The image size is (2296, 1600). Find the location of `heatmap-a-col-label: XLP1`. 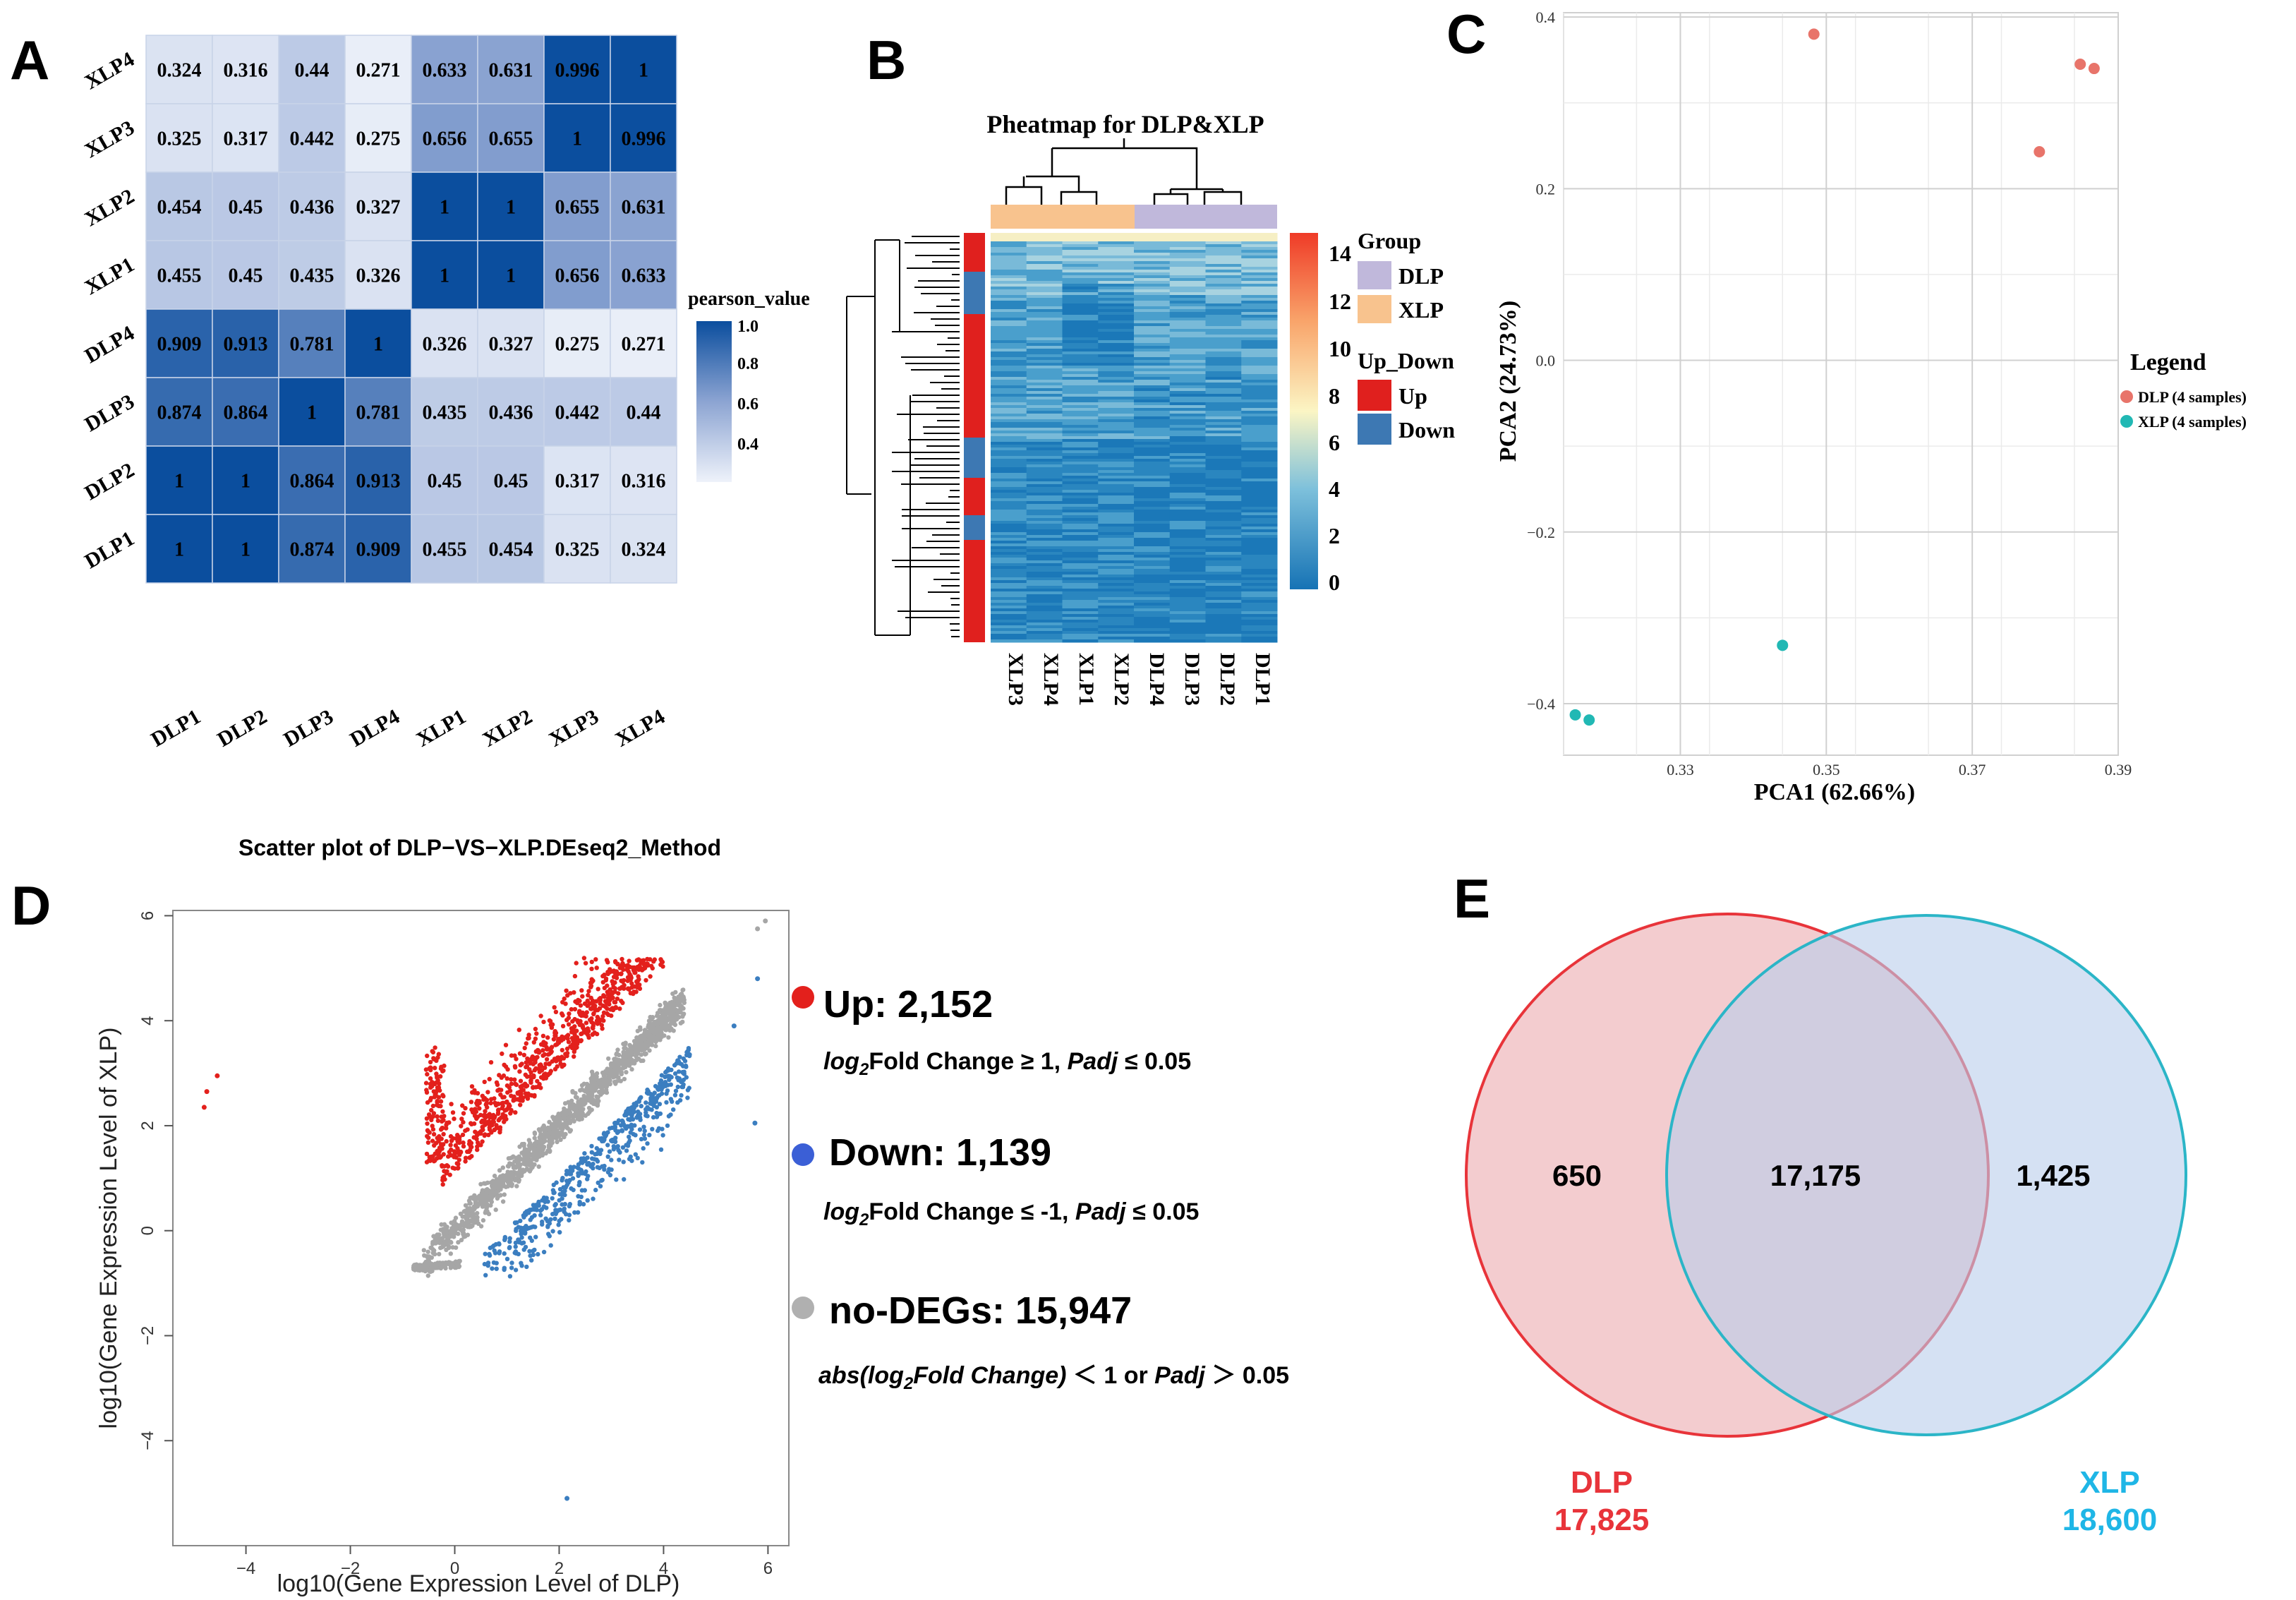

heatmap-a-col-label: XLP1 is located at coordinates (441, 728).